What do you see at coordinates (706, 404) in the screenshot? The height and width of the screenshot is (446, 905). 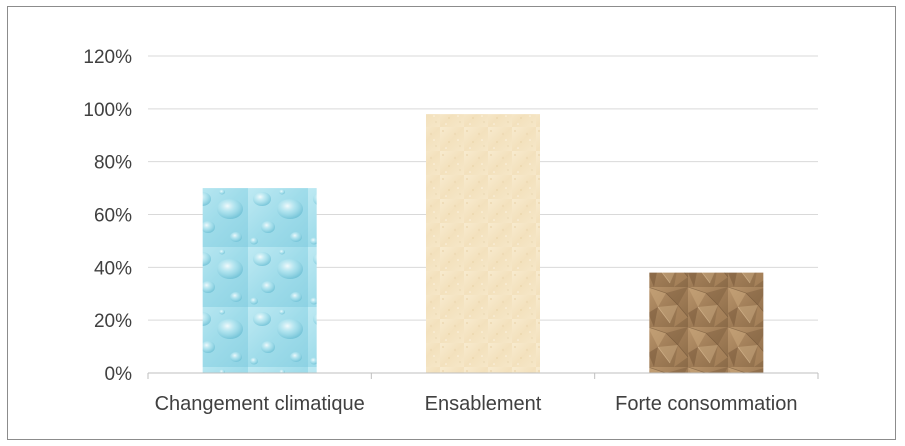 I see `x-category-label: Forte consommation` at bounding box center [706, 404].